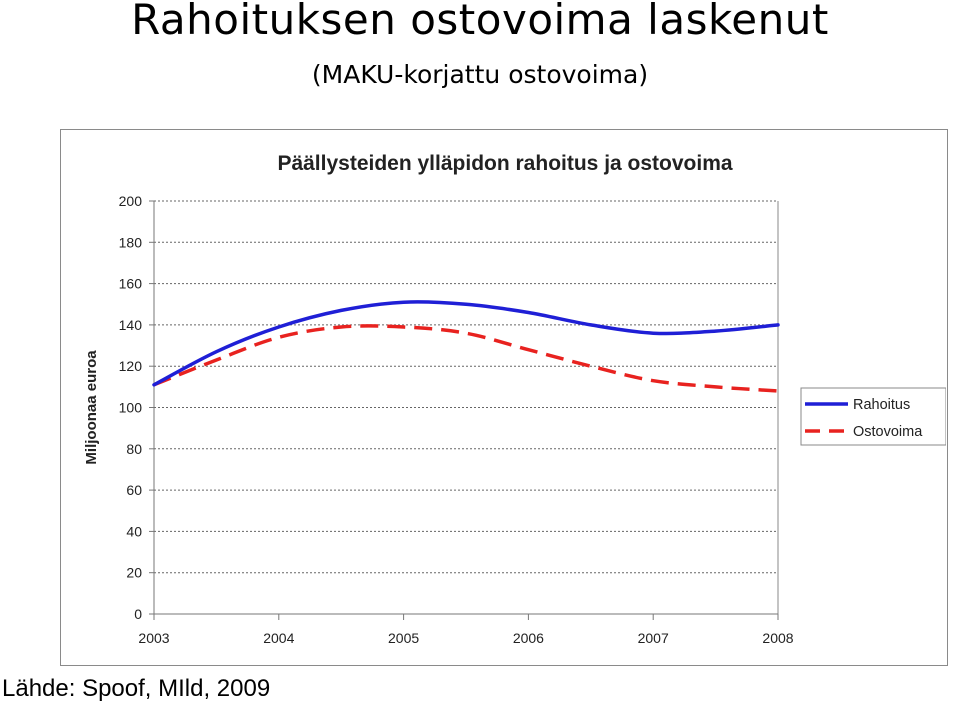 This screenshot has width=960, height=706. I want to click on chart-legend: Rahoitus Ostovoima, so click(873, 416).